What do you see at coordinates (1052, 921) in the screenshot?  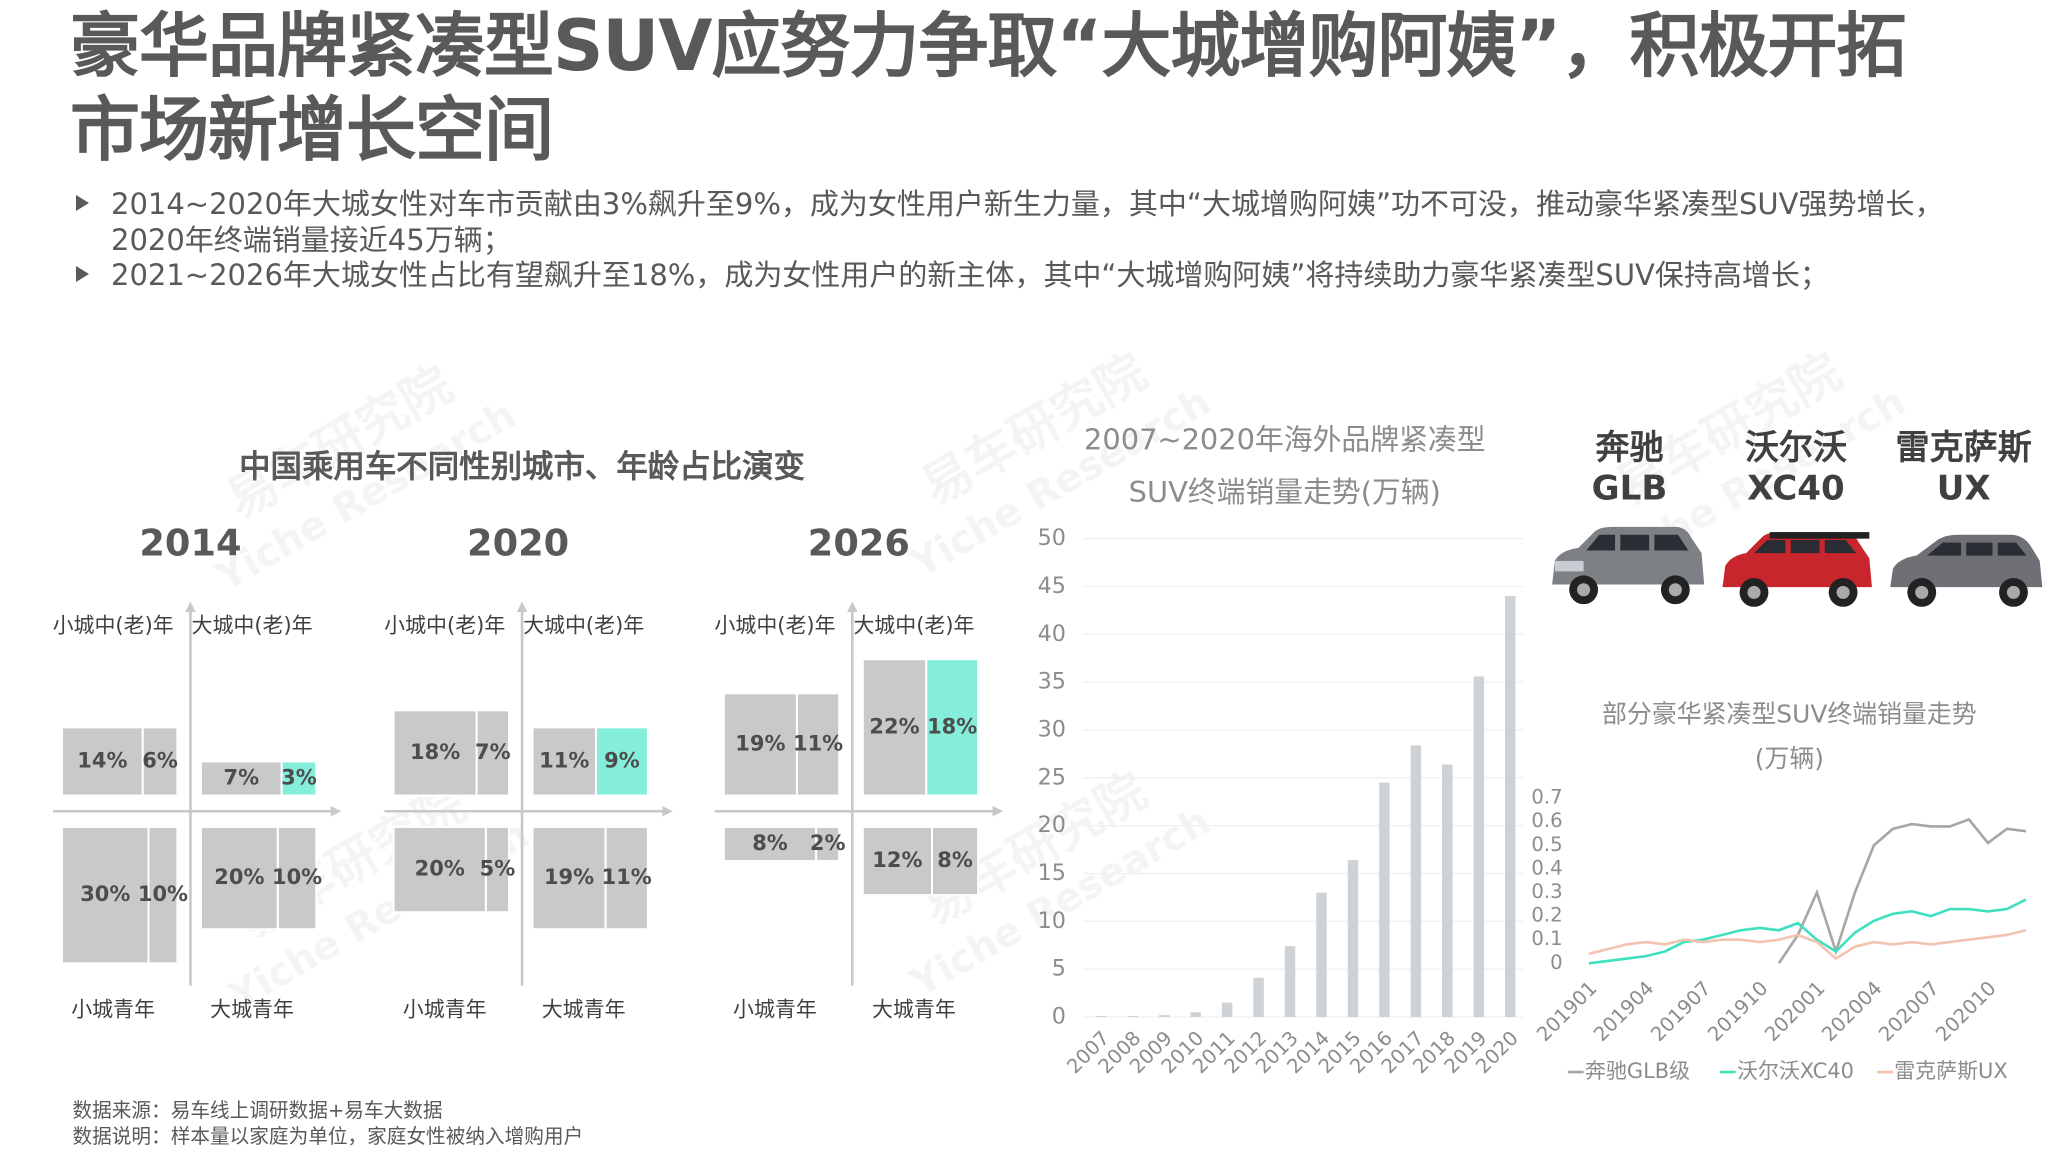 I see `y-tick-label: 10` at bounding box center [1052, 921].